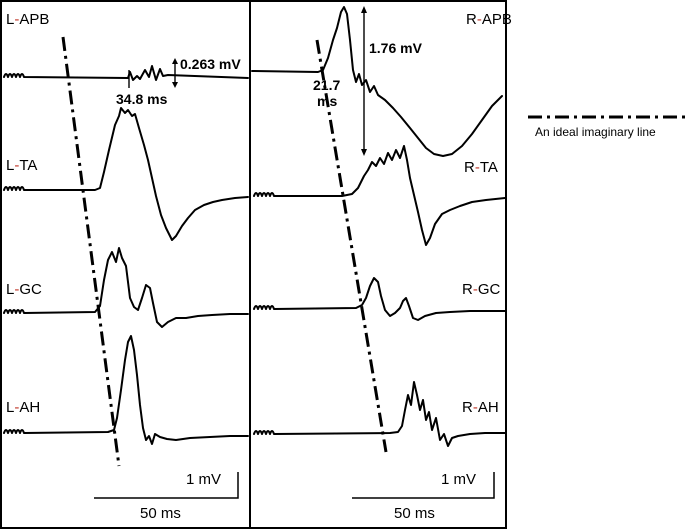  Describe the element at coordinates (326, 85) in the screenshot. I see `latency-annotation-right-value: 21.7` at that location.